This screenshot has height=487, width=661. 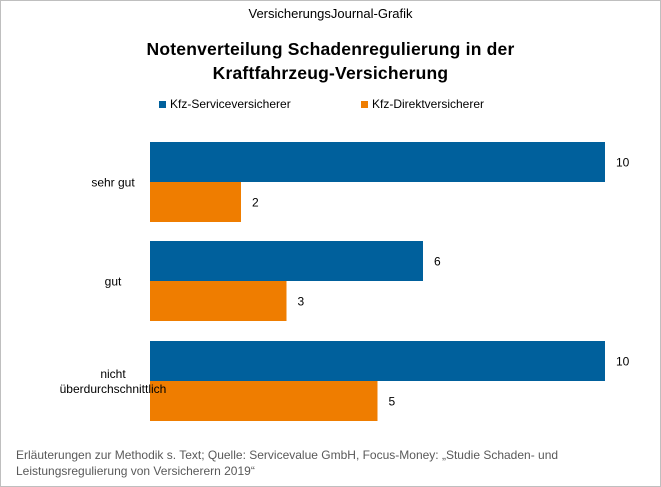 I want to click on legend-swatch-serviceversicherer, so click(x=162, y=104).